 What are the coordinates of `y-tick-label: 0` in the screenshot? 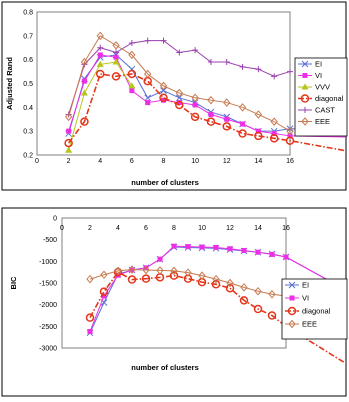 It's located at (55, 219).